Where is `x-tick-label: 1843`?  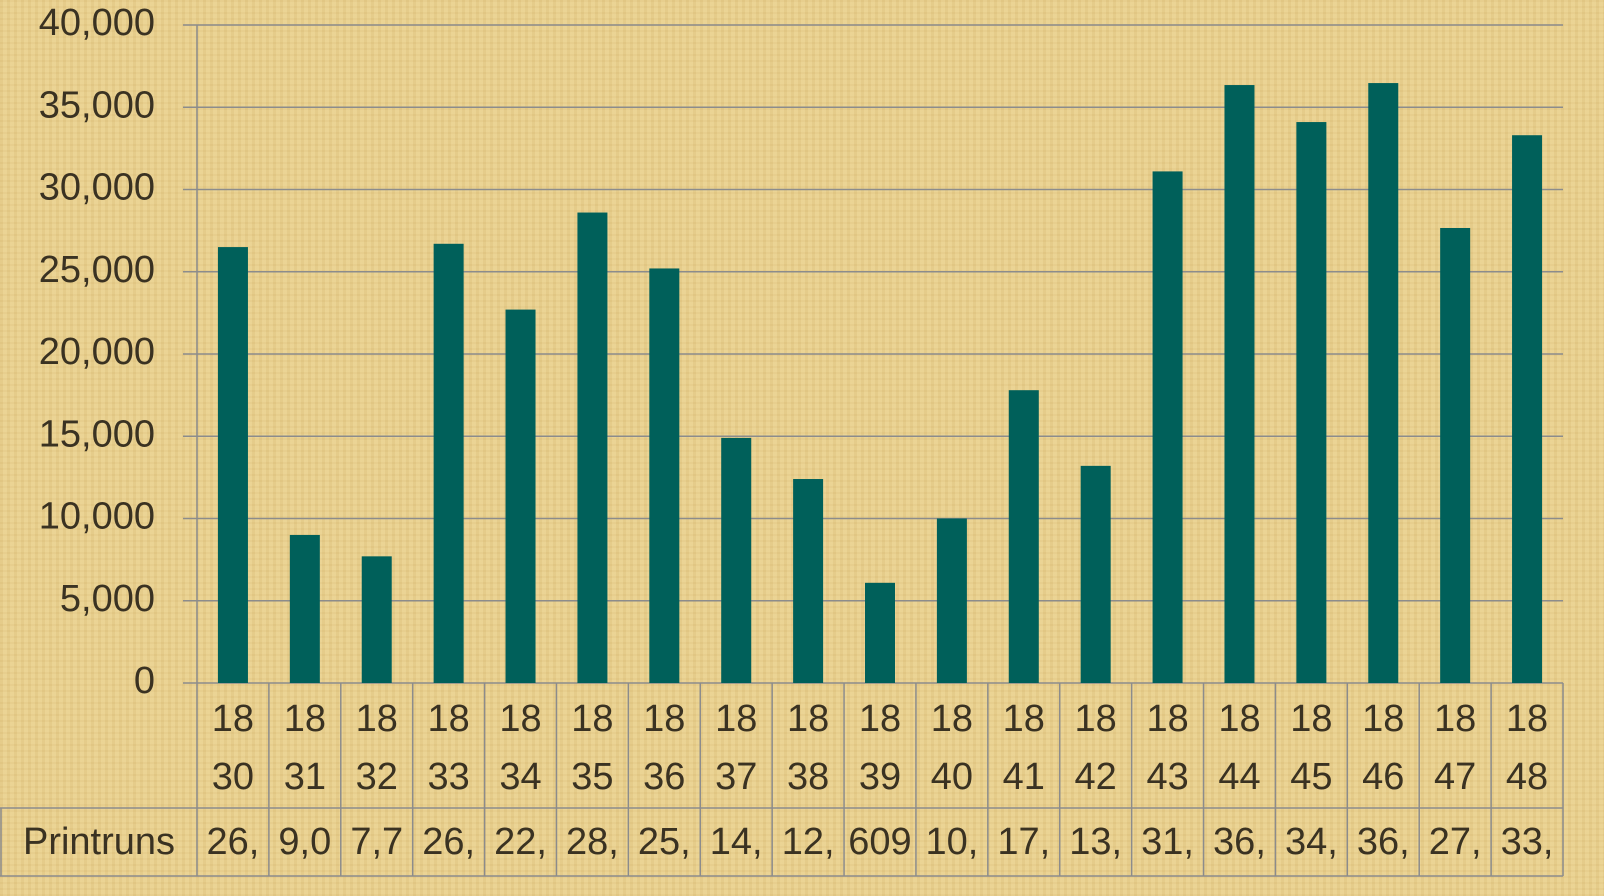
x-tick-label: 1843 is located at coordinates (1167, 748).